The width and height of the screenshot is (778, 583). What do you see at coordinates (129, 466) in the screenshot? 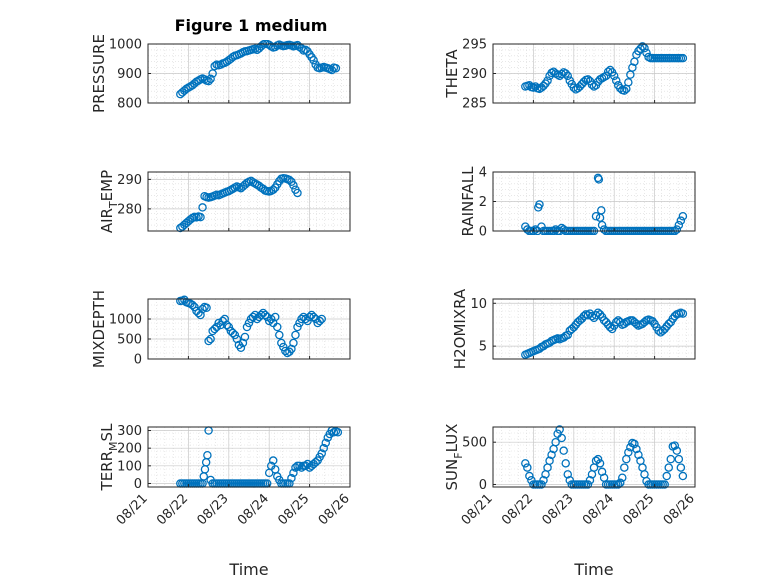
I see `y-tick-label: 100` at bounding box center [129, 466].